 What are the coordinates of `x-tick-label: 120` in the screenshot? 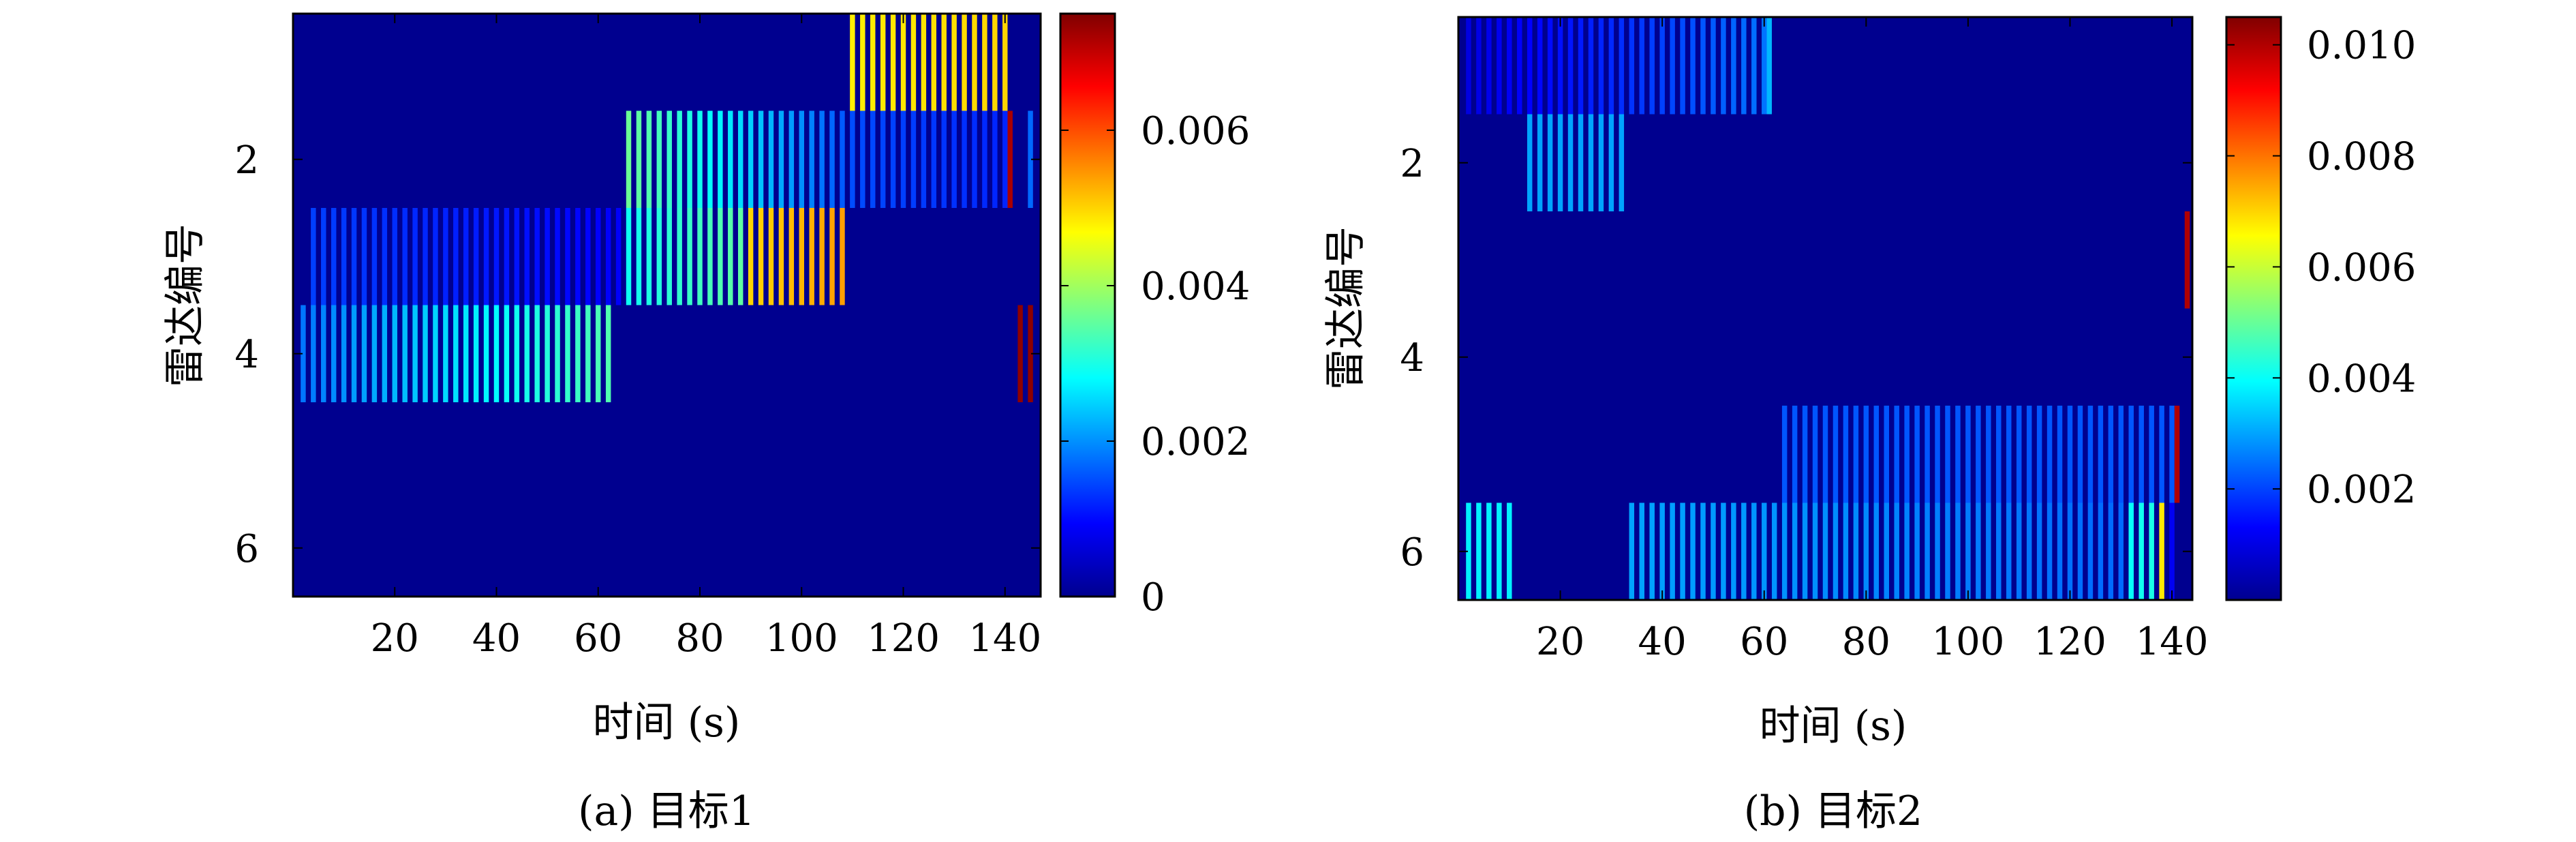 It's located at (2070, 642).